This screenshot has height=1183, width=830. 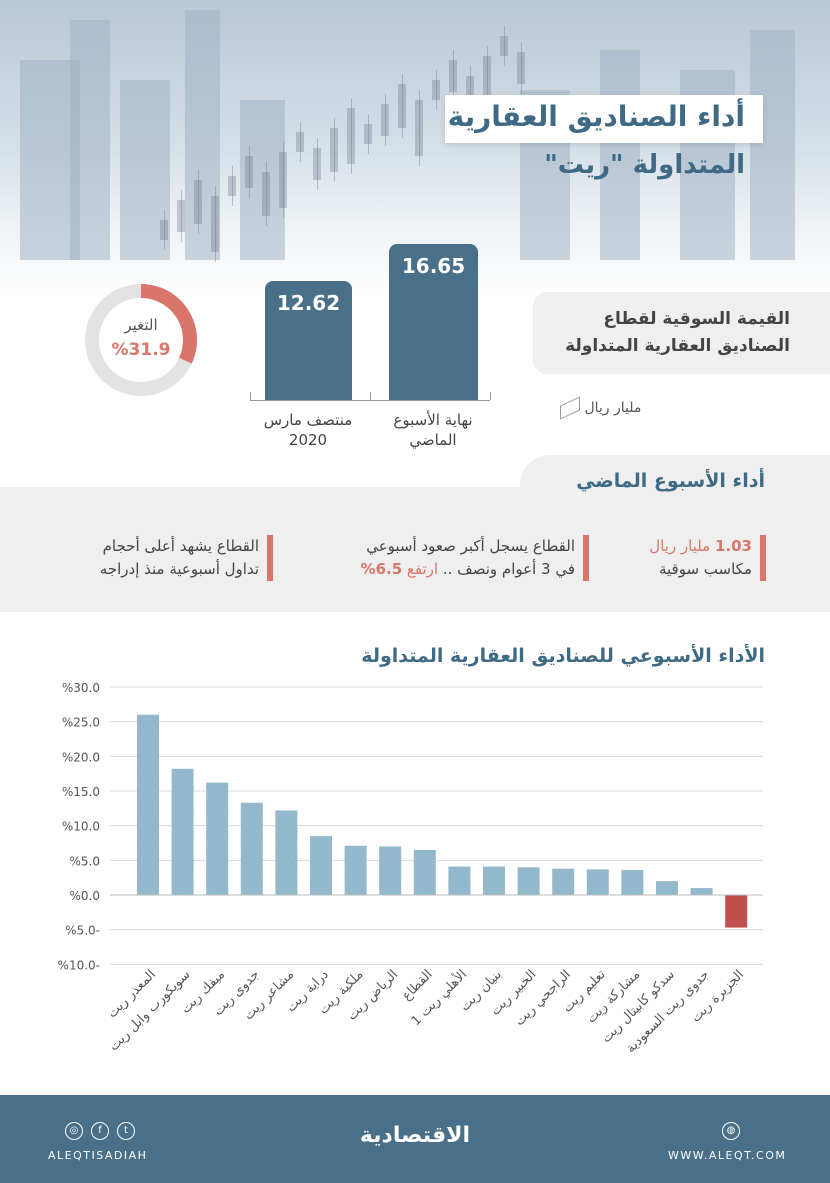 I want to click on change-donut: التغير %31.9, so click(x=141, y=340).